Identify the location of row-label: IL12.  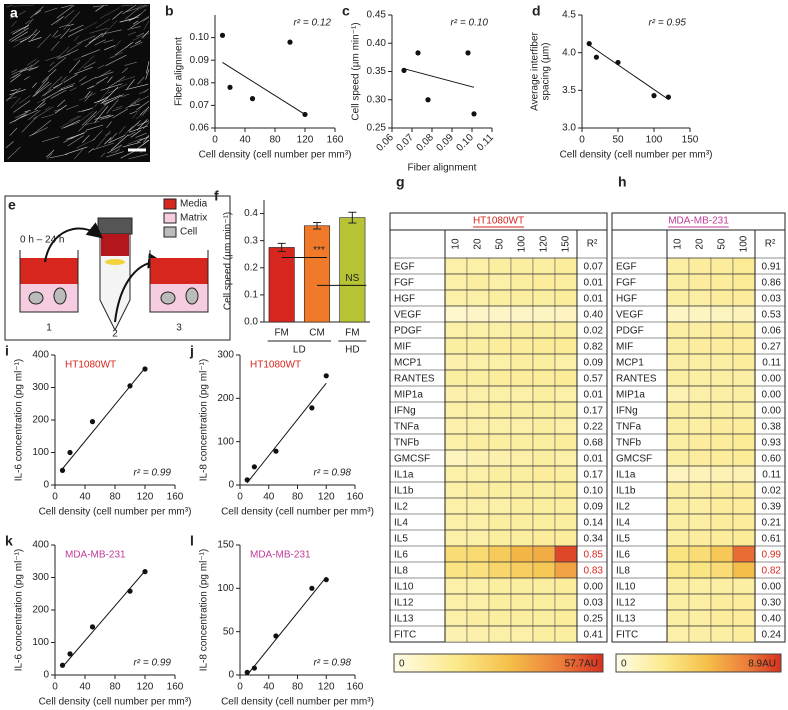
(404, 603).